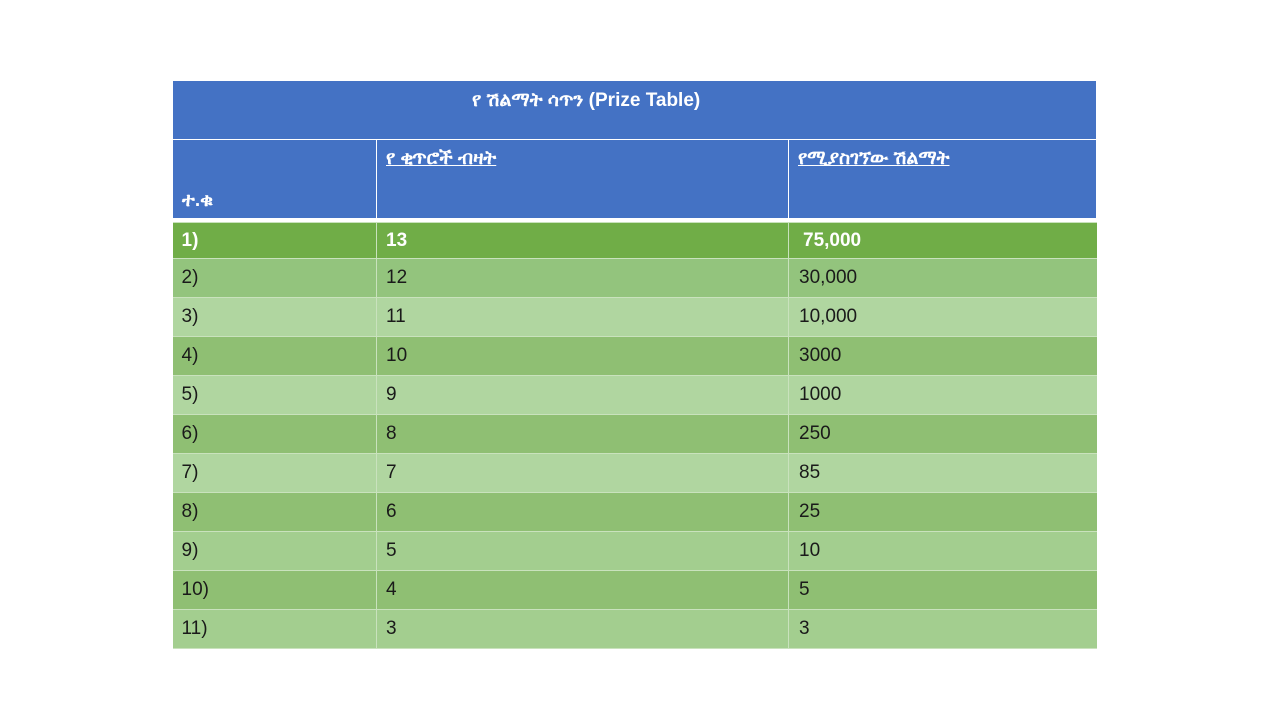 This screenshot has width=1280, height=720. What do you see at coordinates (942, 629) in the screenshot?
I see `row-prize: 3` at bounding box center [942, 629].